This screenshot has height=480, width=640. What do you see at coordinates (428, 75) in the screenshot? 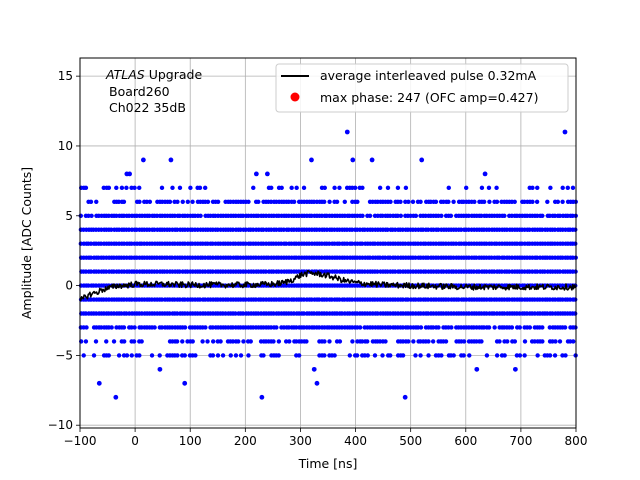
I see `legend-entry-pulse: average interleaved pulse 0.32mA` at bounding box center [428, 75].